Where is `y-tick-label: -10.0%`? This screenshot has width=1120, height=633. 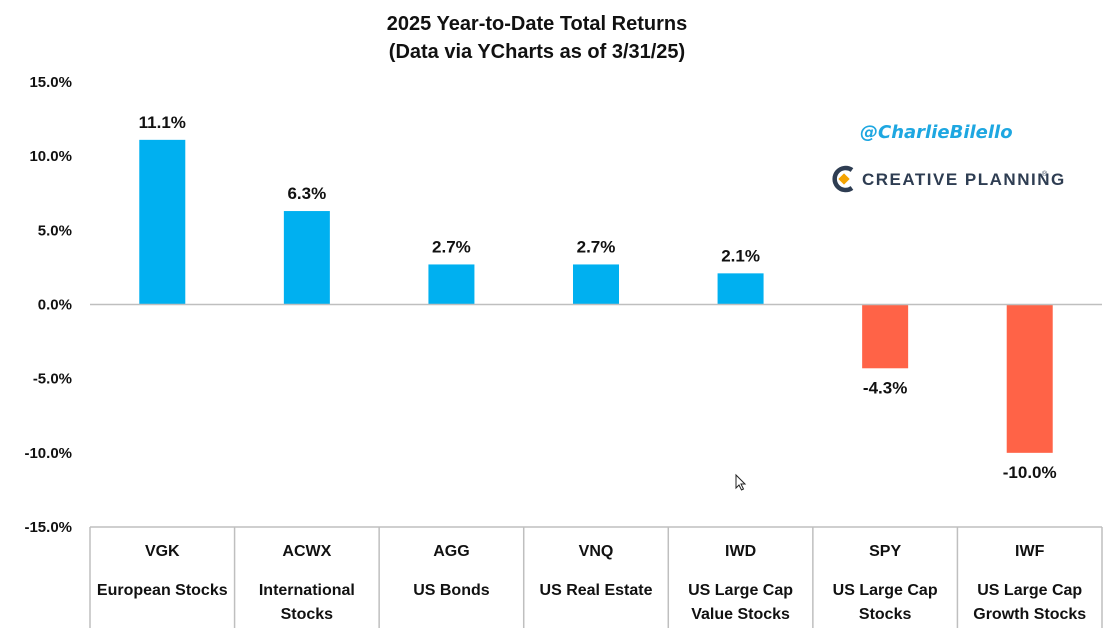 y-tick-label: -10.0% is located at coordinates (48, 453).